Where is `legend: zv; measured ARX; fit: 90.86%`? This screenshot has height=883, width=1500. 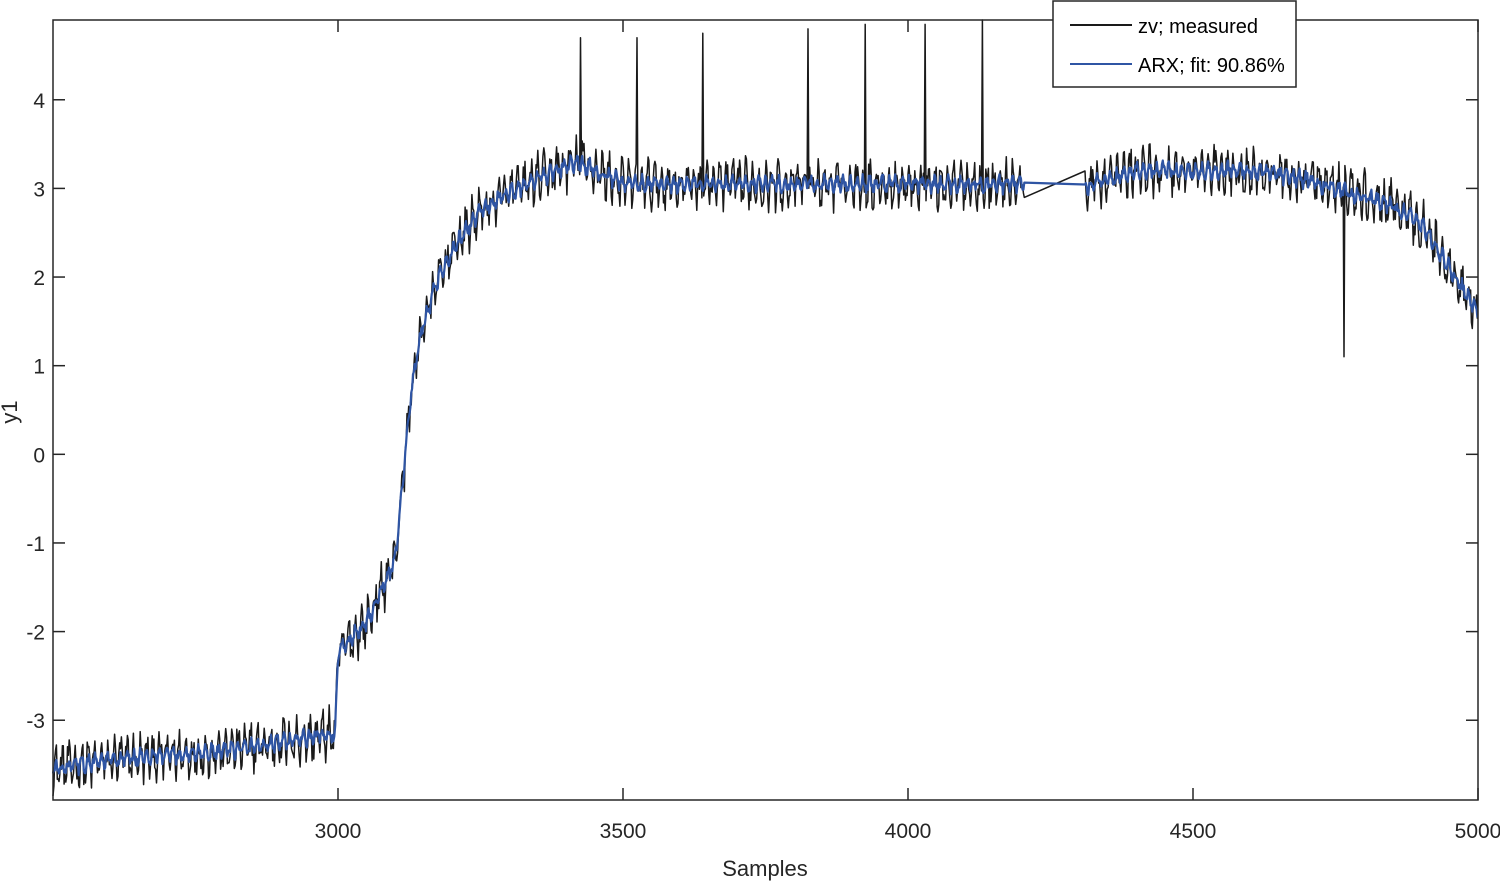 legend: zv; measured ARX; fit: 90.86% is located at coordinates (1174, 44).